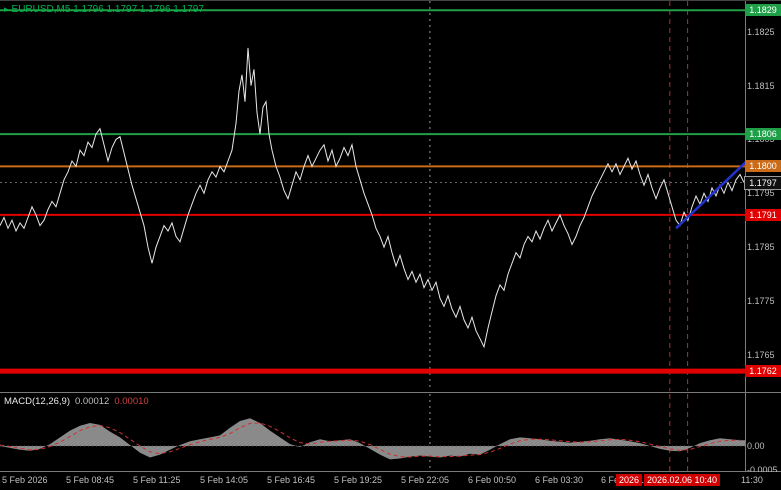 This screenshot has height=490, width=781. Describe the element at coordinates (559, 480) in the screenshot. I see `time-axis-label: 6 Feb 03:30` at that location.